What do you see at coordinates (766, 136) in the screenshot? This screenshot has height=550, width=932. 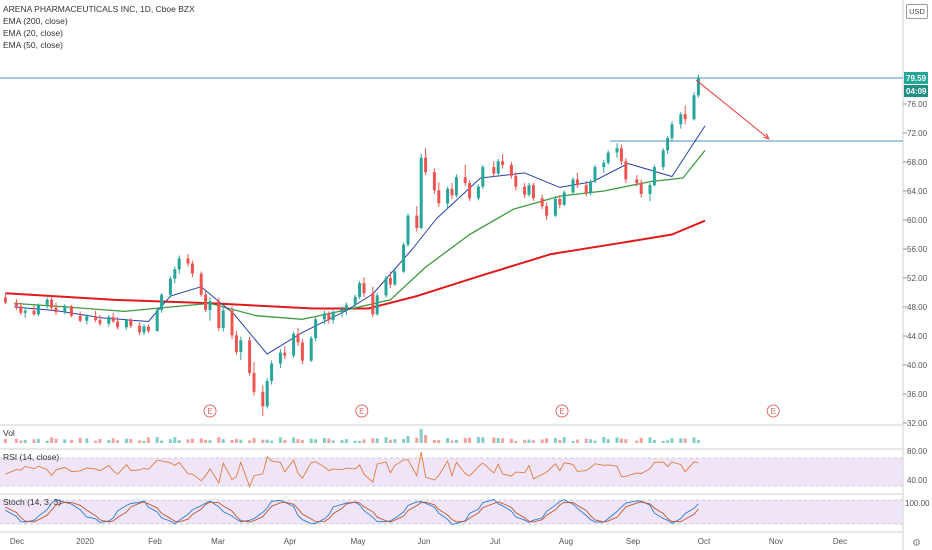 I see `trend-arrow-head` at bounding box center [766, 136].